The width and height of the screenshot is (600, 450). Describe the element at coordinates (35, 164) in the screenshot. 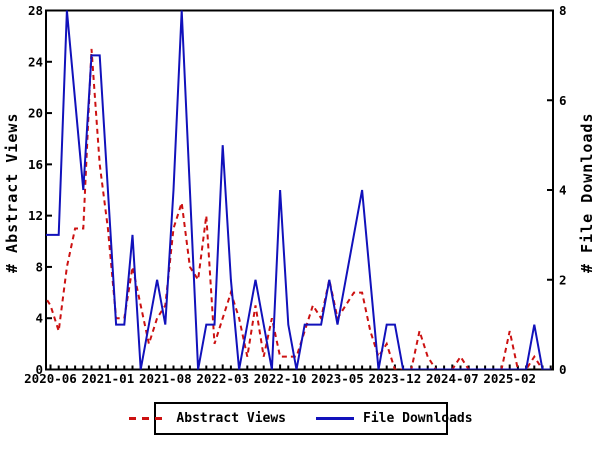

I see `left-axis-tick-label: 16` at that location.